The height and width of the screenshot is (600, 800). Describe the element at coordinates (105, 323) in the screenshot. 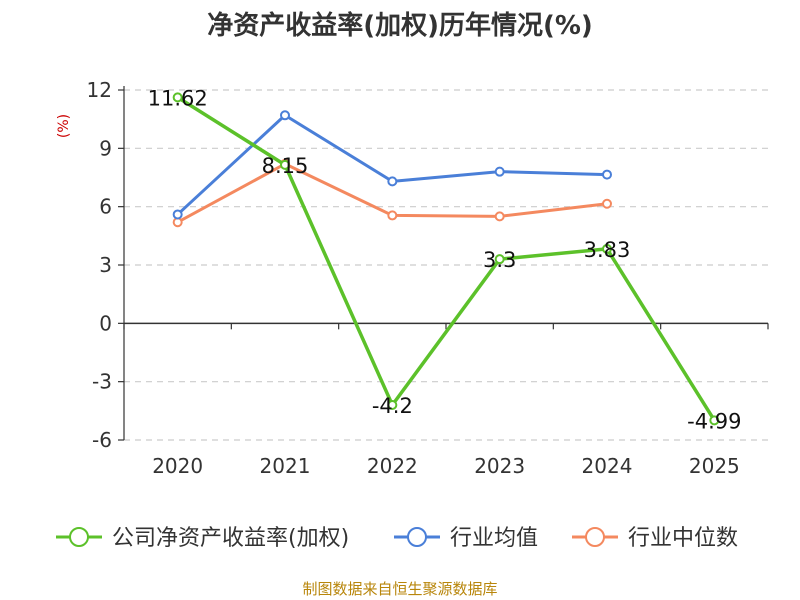

I see `y-tick-label: 0` at that location.